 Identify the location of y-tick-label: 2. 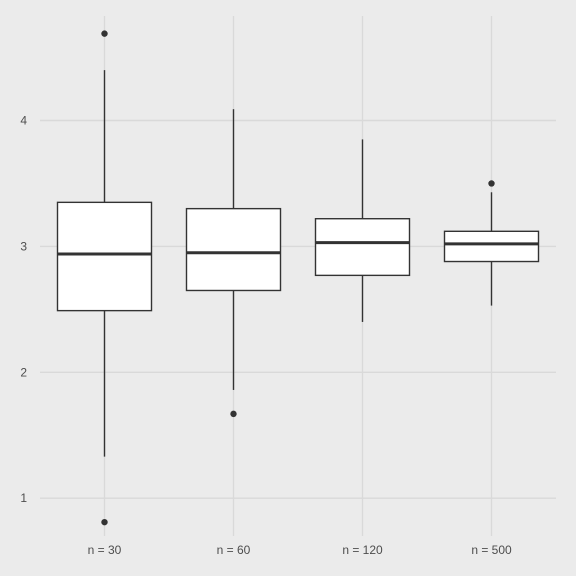
(23, 372).